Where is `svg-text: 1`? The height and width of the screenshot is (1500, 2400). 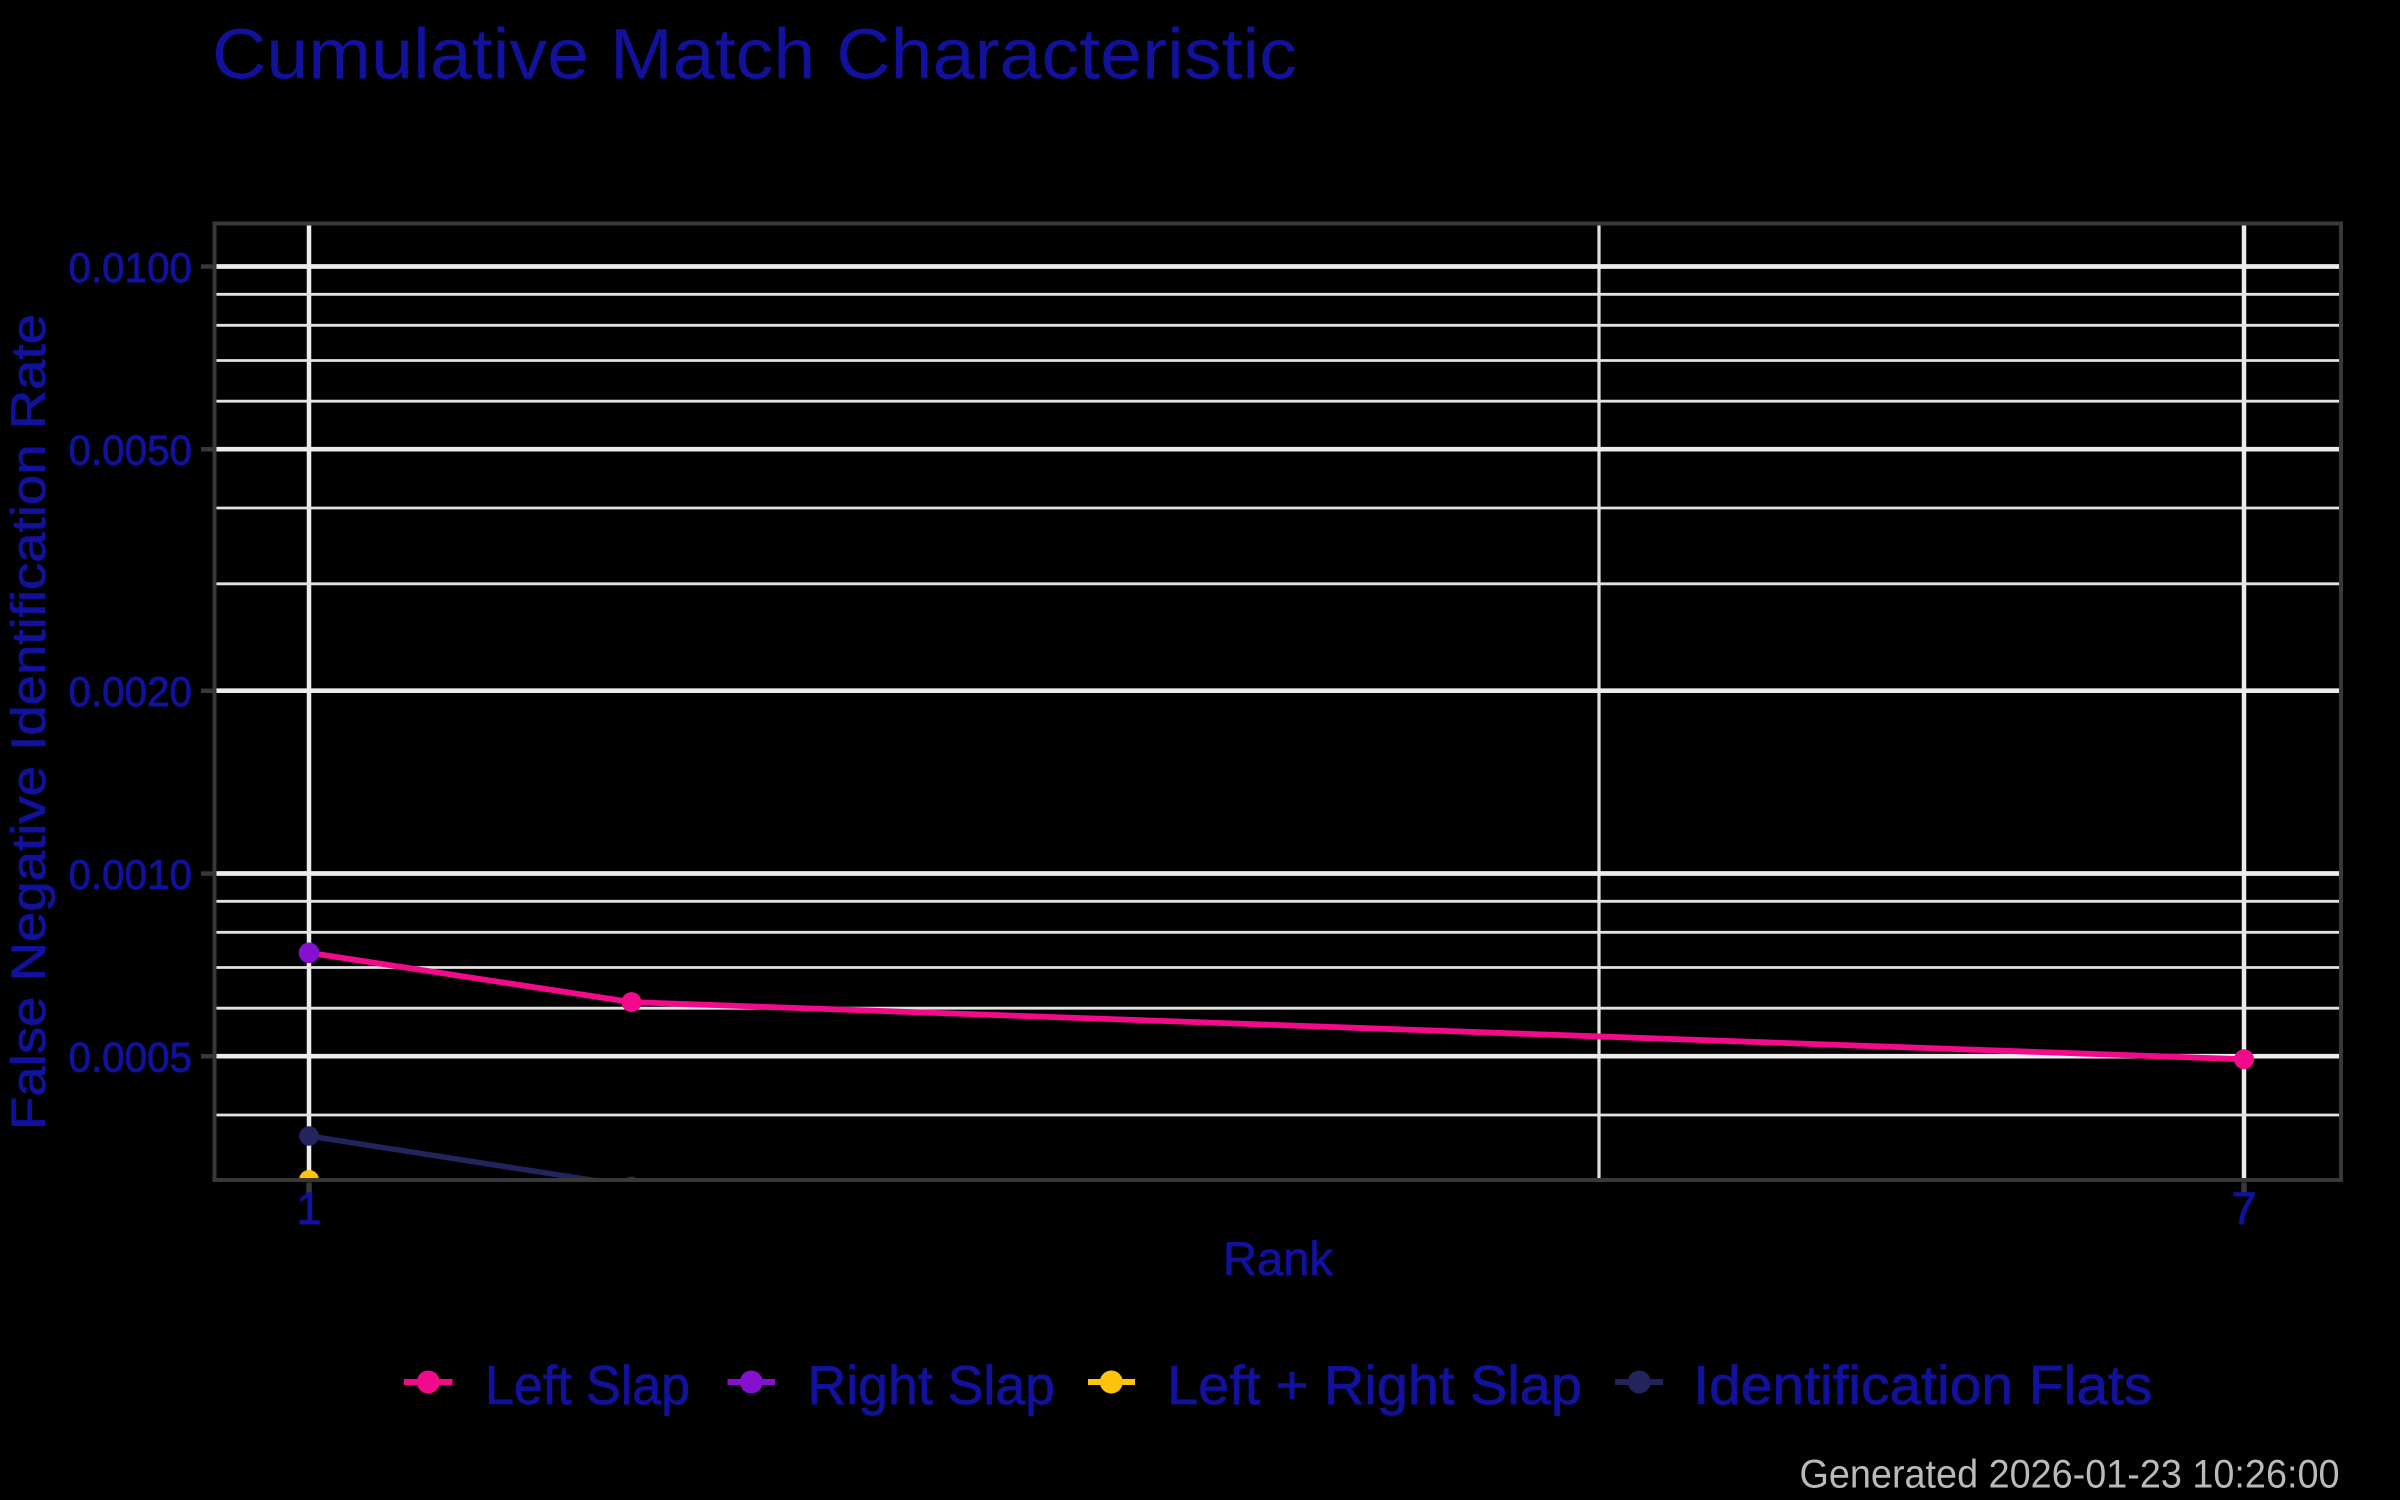 svg-text: 1 is located at coordinates (308, 1208).